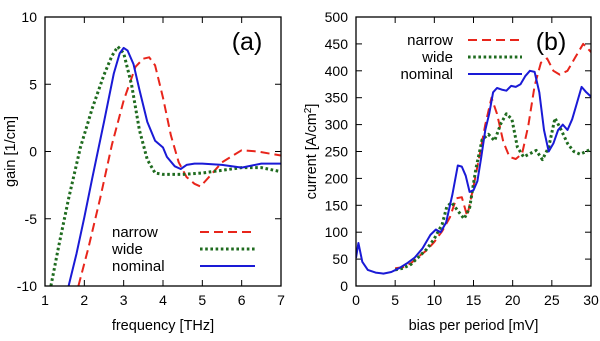 The width and height of the screenshot is (600, 341). What do you see at coordinates (163, 326) in the screenshot?
I see `x-axis-label: frequency [THz]` at bounding box center [163, 326].